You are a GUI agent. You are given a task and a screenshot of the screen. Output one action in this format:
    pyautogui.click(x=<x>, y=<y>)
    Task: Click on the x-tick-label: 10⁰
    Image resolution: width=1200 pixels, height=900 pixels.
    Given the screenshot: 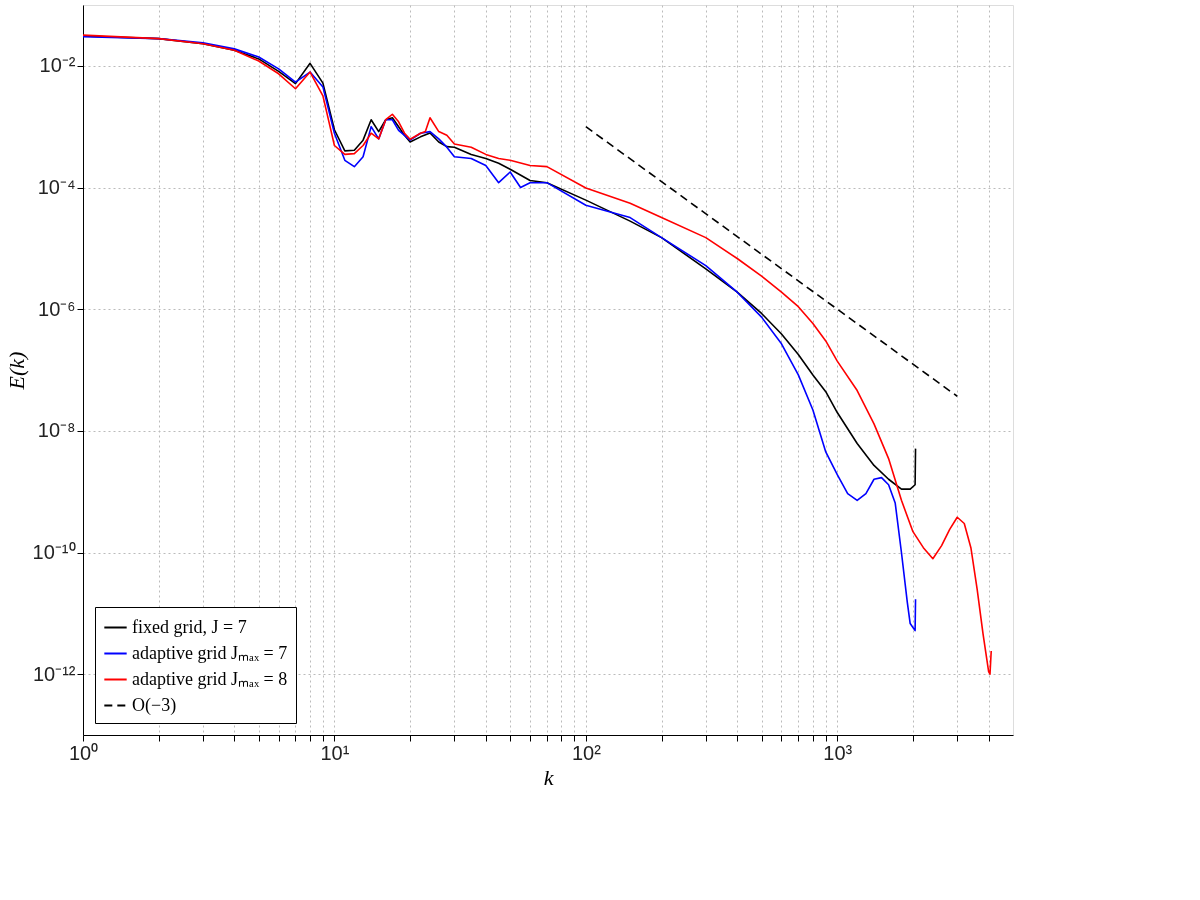 What is the action you would take?
    pyautogui.click(x=83, y=752)
    